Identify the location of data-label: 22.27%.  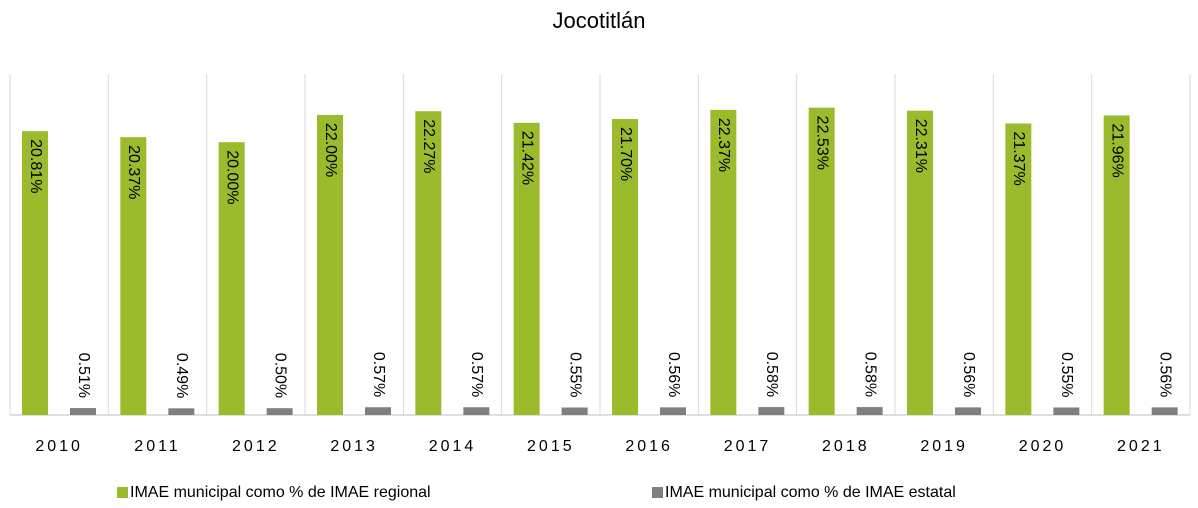
(428, 146).